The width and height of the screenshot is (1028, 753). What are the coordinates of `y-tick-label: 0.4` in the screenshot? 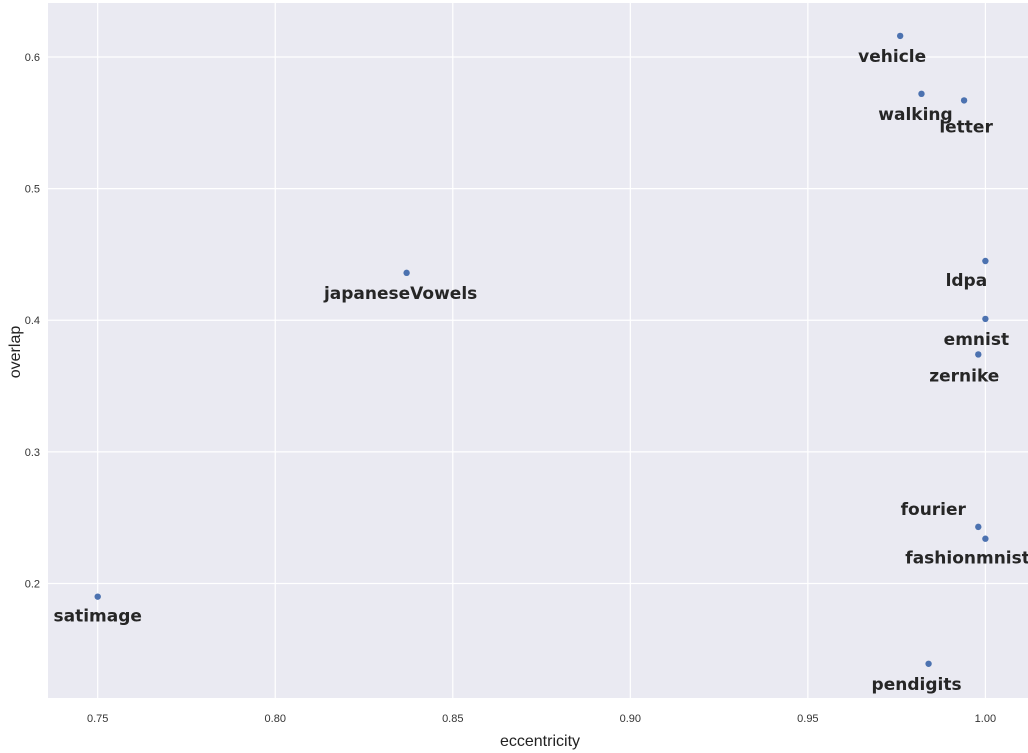 It's located at (32, 321).